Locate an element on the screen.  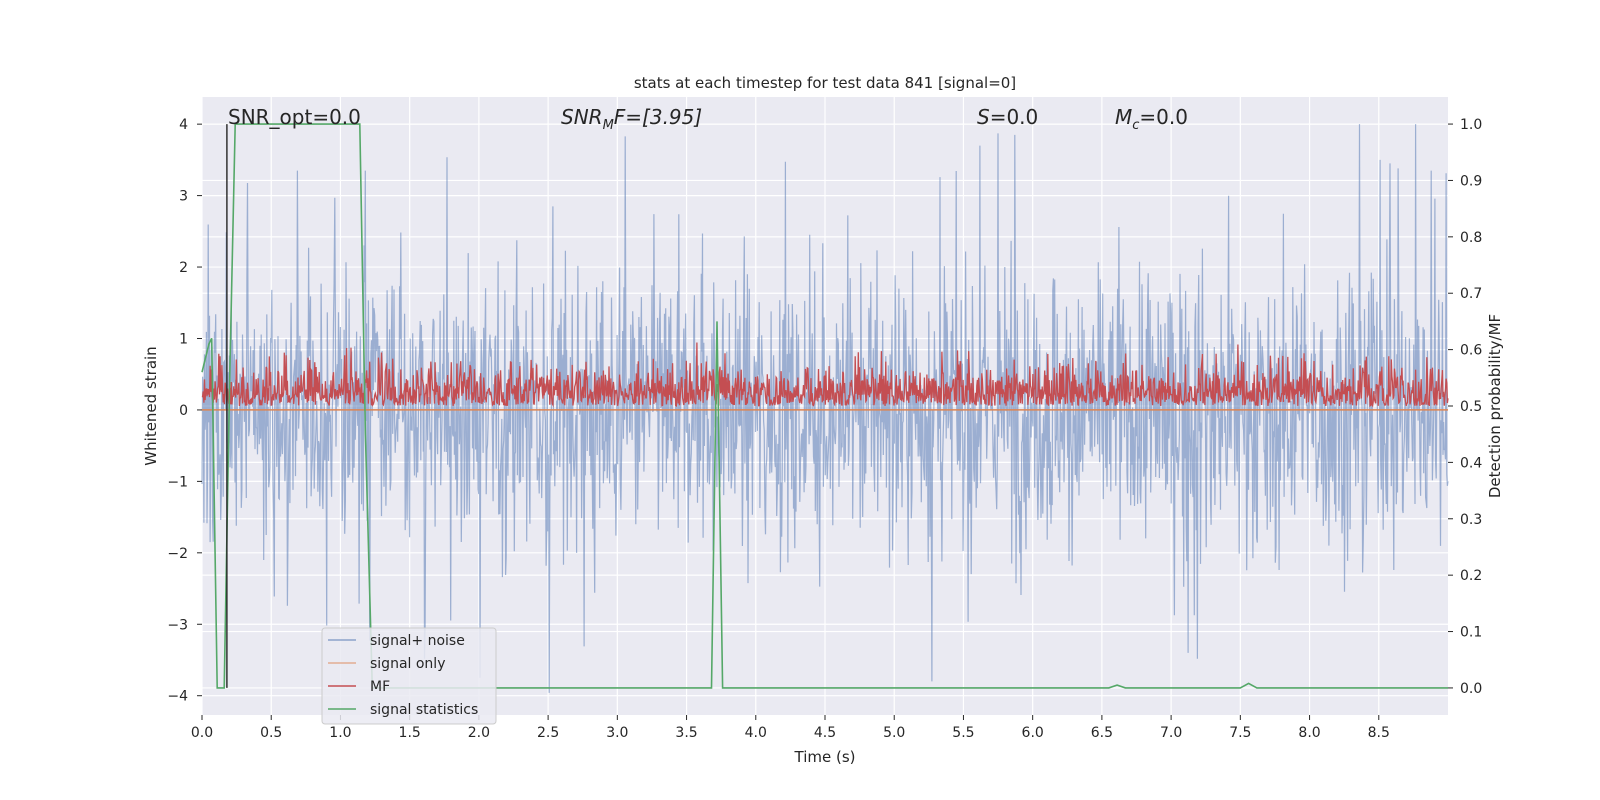
x-tick-label-16: 8.0 is located at coordinates (1309, 733).